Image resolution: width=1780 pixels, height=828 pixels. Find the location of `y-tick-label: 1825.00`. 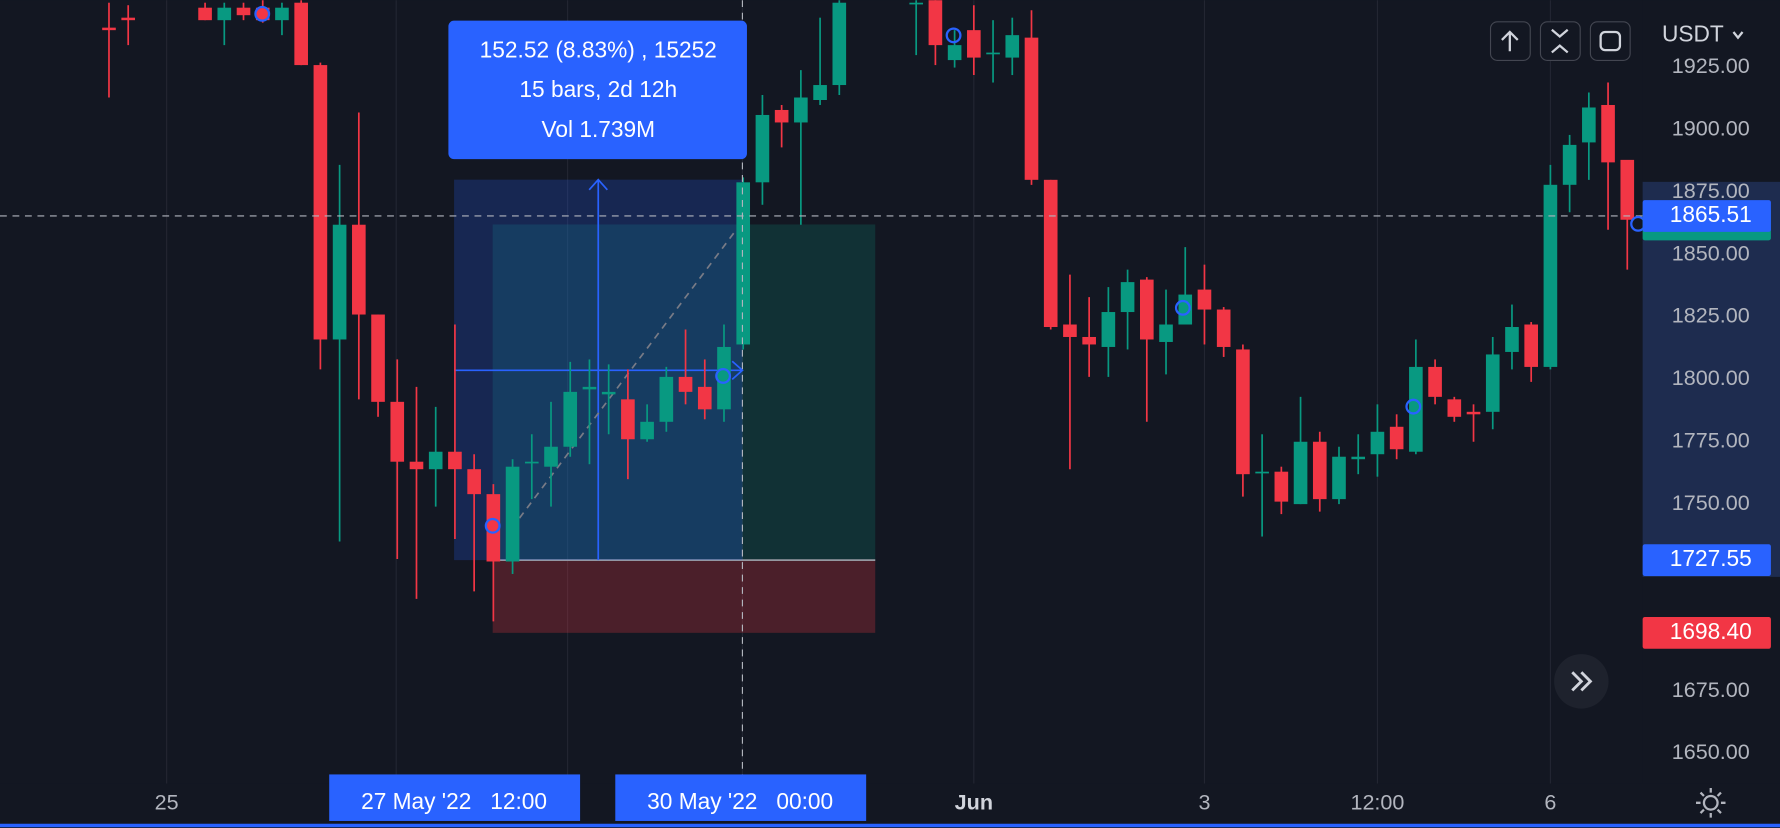

y-tick-label: 1825.00 is located at coordinates (1711, 315).